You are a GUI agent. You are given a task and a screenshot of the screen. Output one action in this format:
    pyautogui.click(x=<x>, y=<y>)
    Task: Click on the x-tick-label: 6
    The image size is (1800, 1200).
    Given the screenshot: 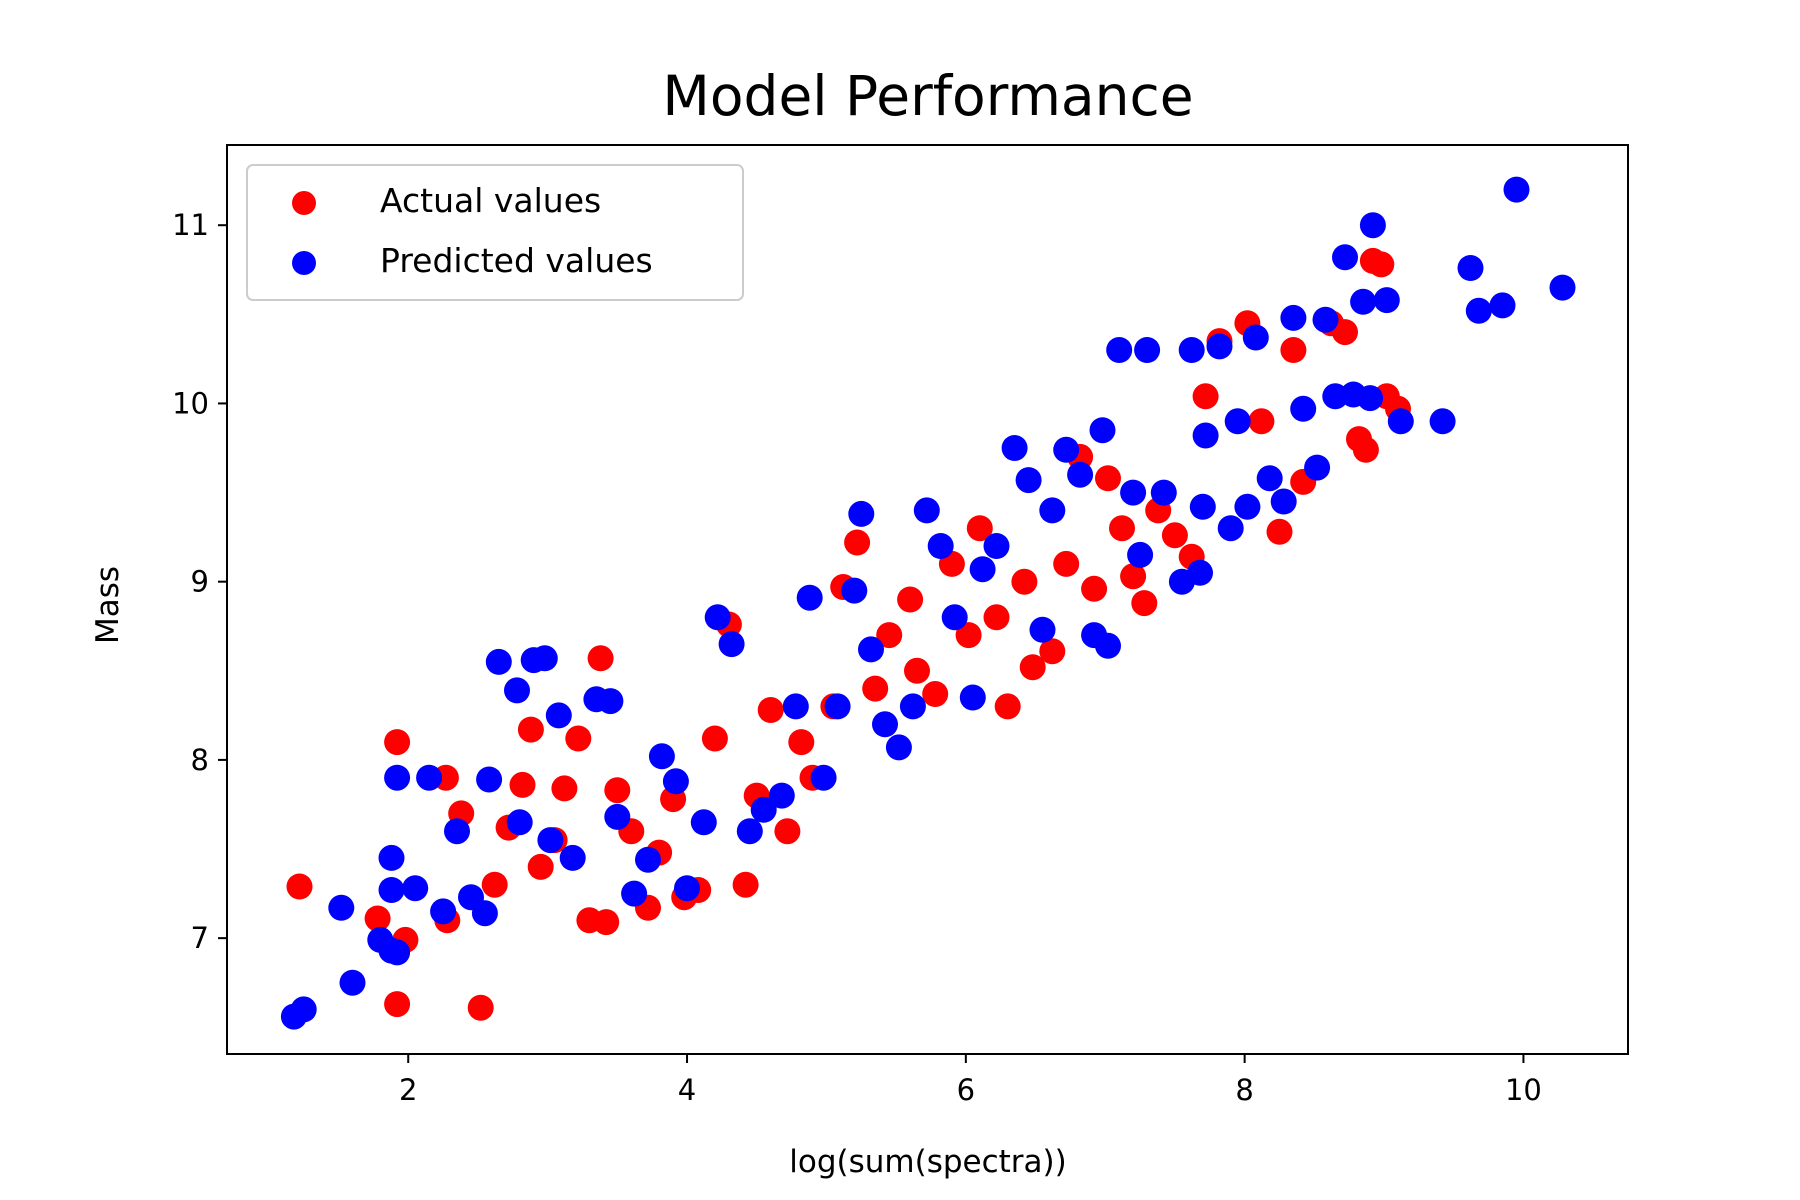 What is the action you would take?
    pyautogui.click(x=966, y=1090)
    